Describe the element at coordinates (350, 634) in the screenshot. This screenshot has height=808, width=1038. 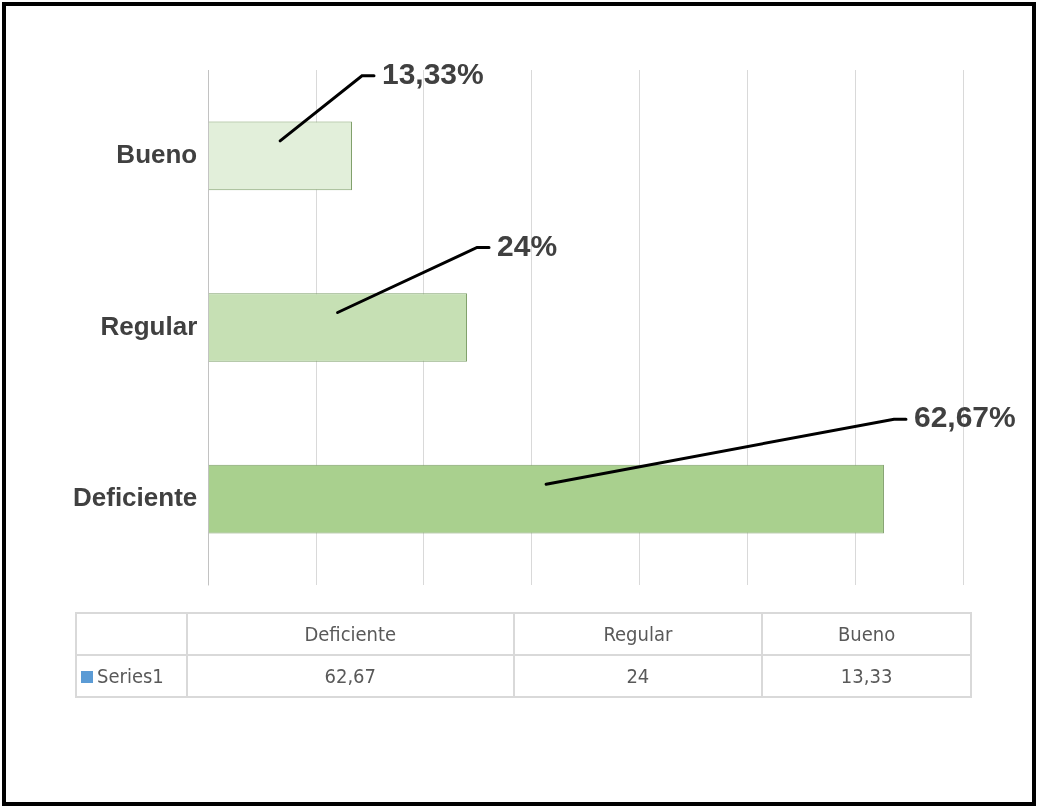
I see `category-label: Deficiente` at that location.